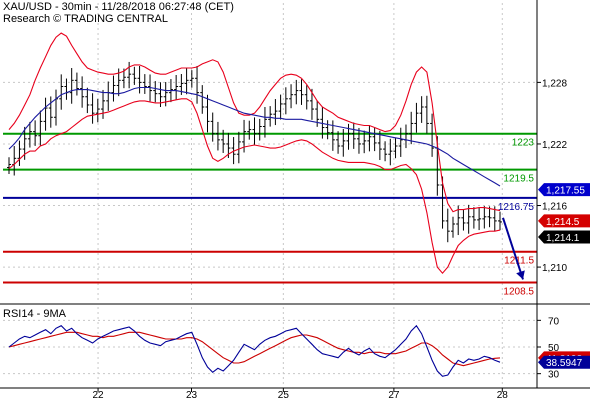 This screenshot has height=400, width=590. I want to click on price-tag-3-bg, so click(564, 237).